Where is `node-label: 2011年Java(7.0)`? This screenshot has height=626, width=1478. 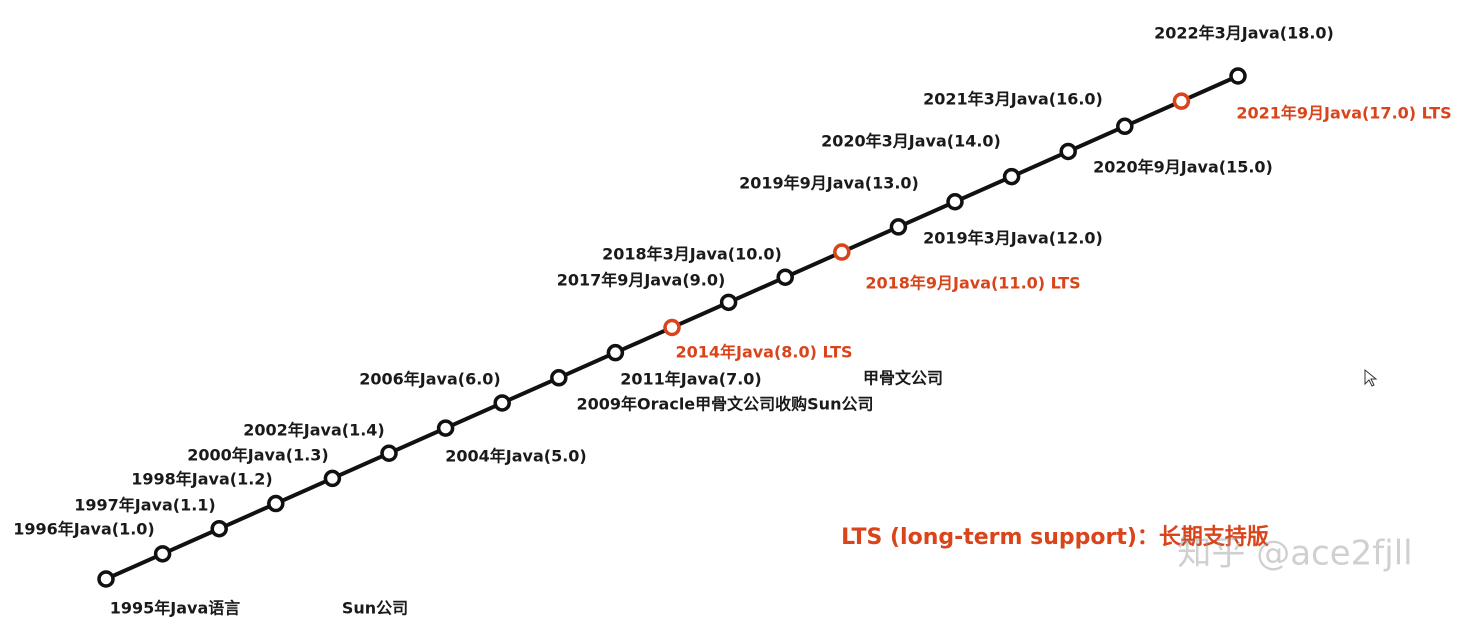 node-label: 2011年Java(7.0) is located at coordinates (690, 379).